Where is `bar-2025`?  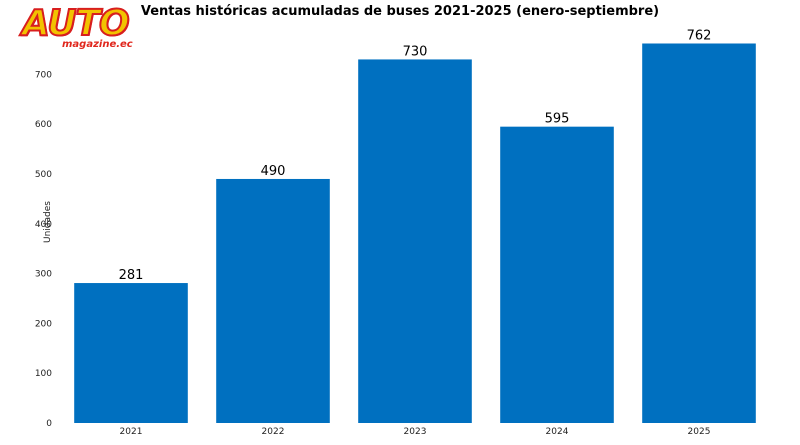 bar-2025 is located at coordinates (699, 233).